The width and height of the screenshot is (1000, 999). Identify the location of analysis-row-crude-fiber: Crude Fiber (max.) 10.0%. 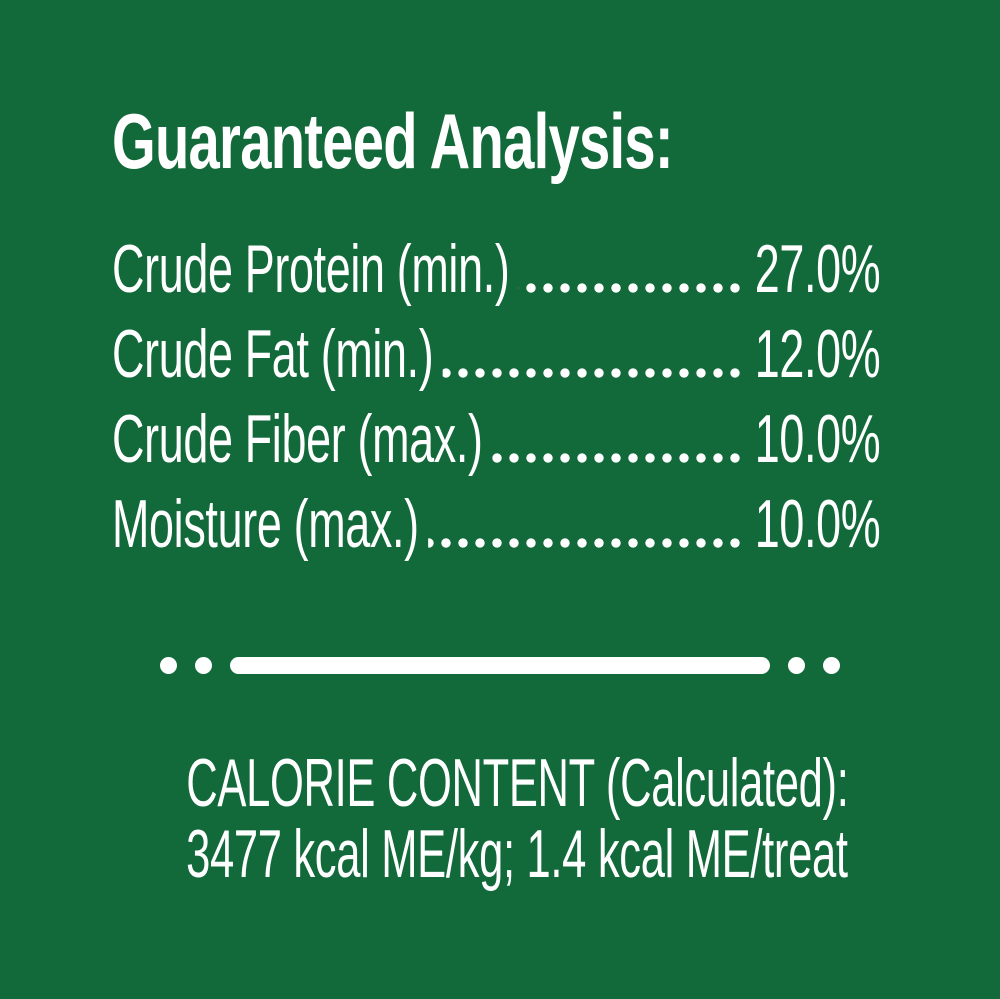
(496, 439).